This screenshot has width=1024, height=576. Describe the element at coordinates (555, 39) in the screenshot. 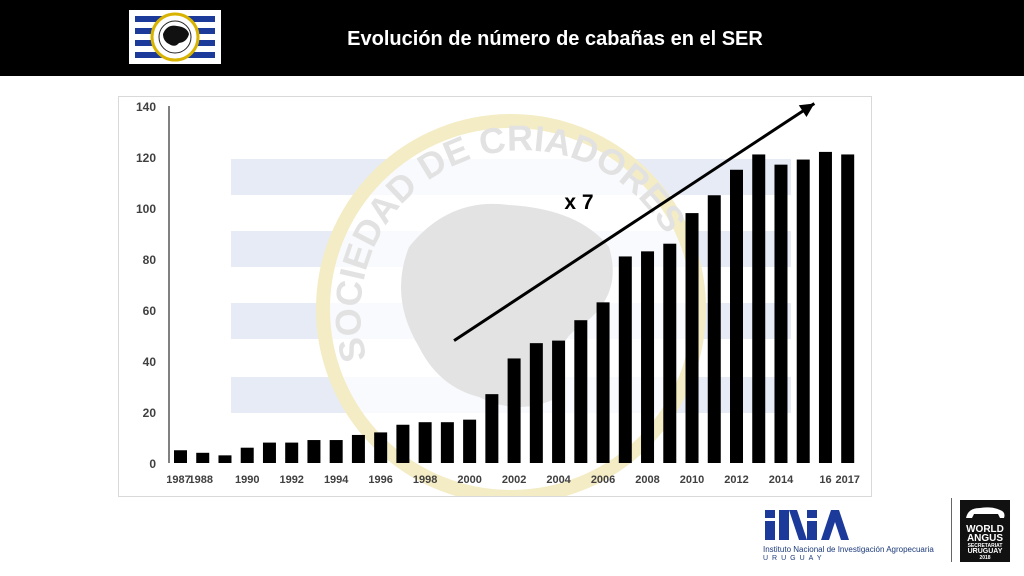

I see `page-title: Evolución de número de cabañas en el SER` at that location.